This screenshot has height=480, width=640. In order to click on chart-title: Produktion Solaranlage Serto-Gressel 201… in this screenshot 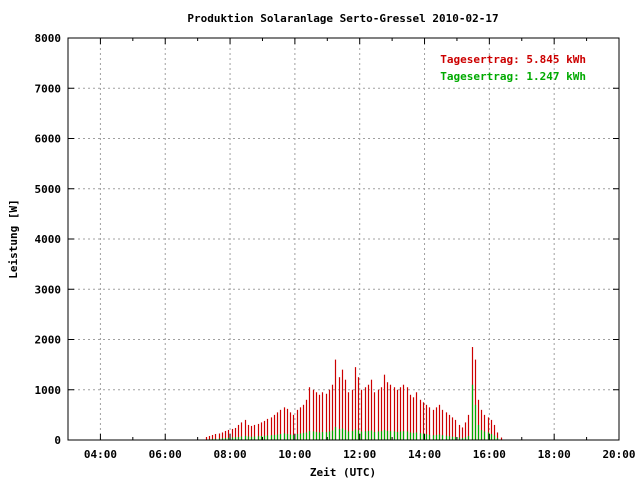, I will do `click(342, 18)`.